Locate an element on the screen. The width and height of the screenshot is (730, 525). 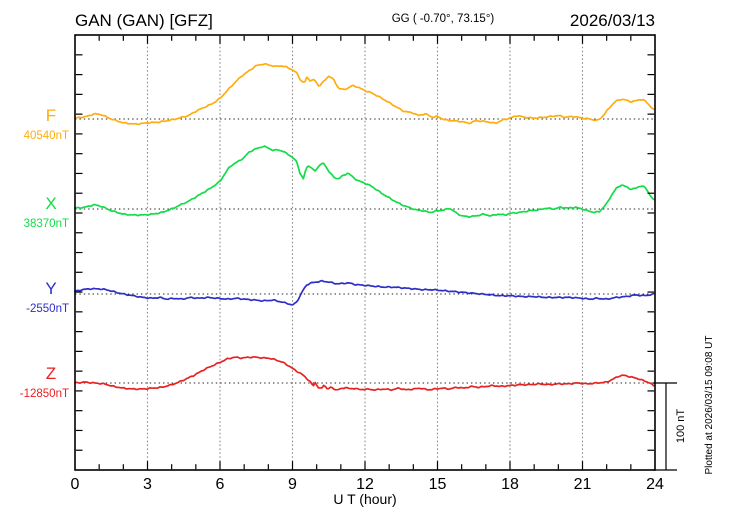
curve-Z is located at coordinates (364, 373).